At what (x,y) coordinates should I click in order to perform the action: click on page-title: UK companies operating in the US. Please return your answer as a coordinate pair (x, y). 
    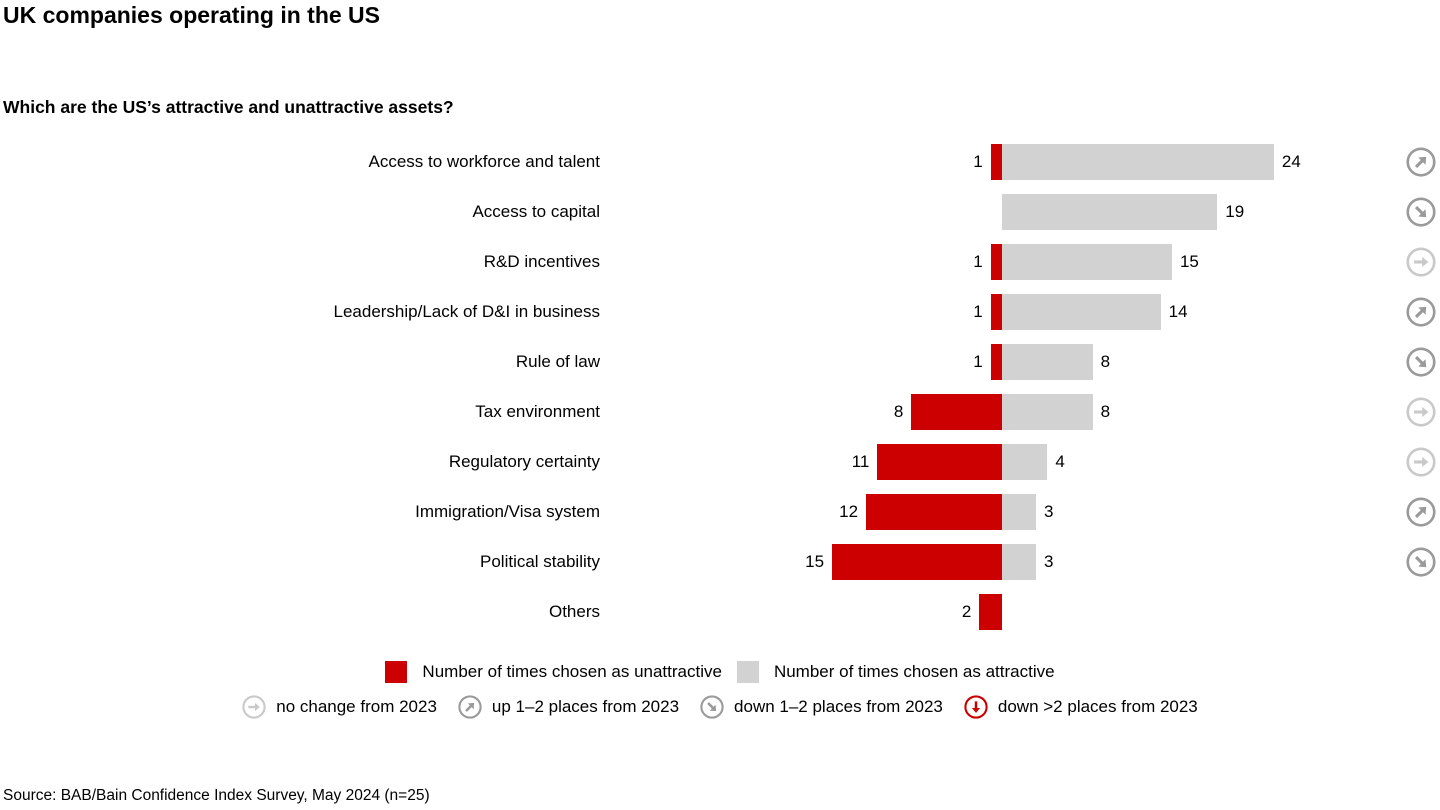
    Looking at the image, I should click on (191, 15).